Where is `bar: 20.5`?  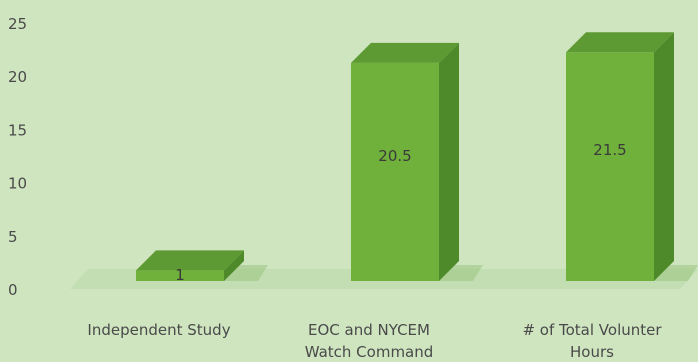
bar: 20.5 is located at coordinates (417, 161).